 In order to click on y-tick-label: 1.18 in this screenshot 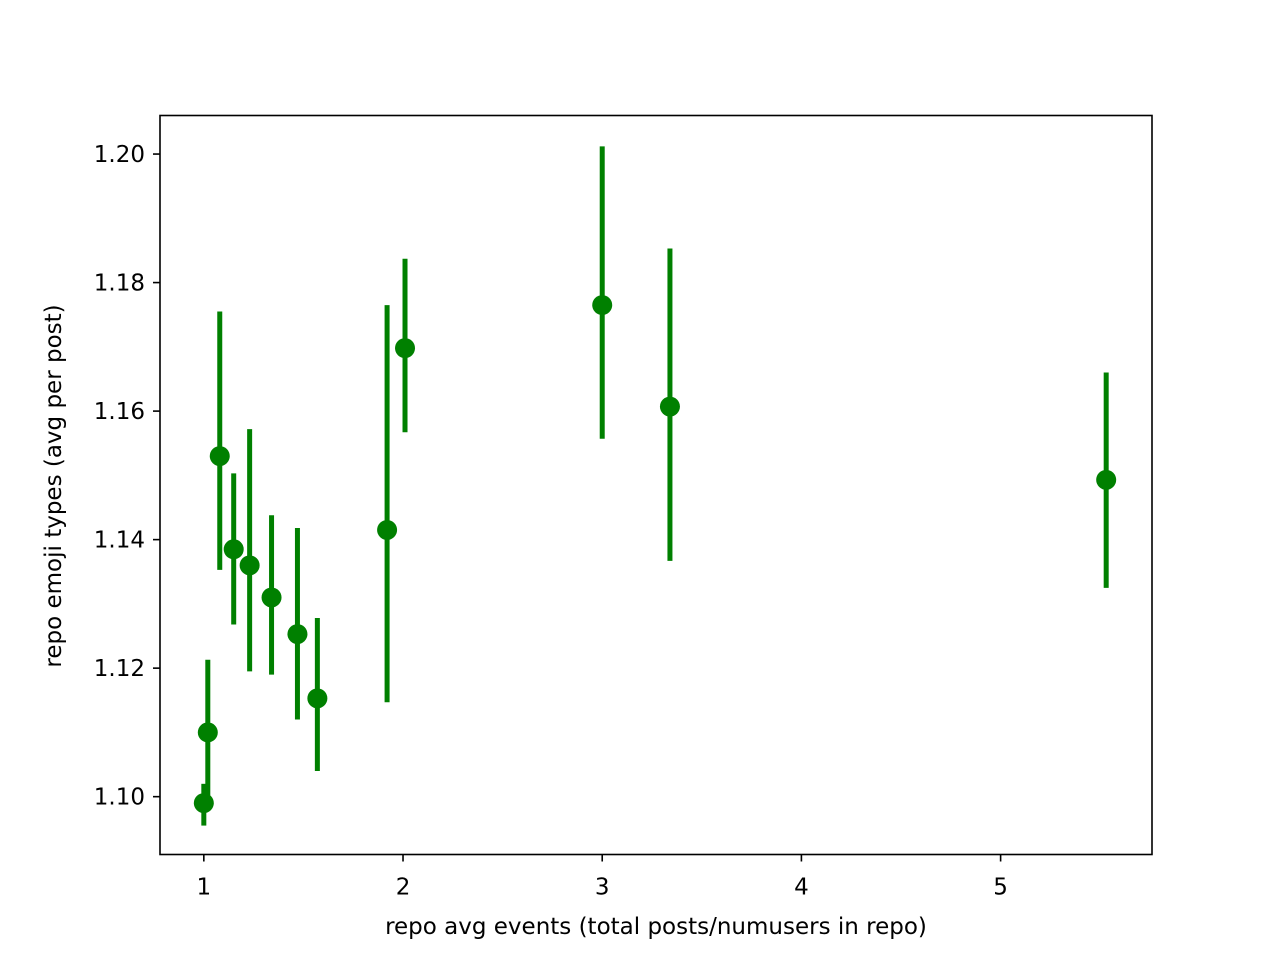, I will do `click(119, 284)`.